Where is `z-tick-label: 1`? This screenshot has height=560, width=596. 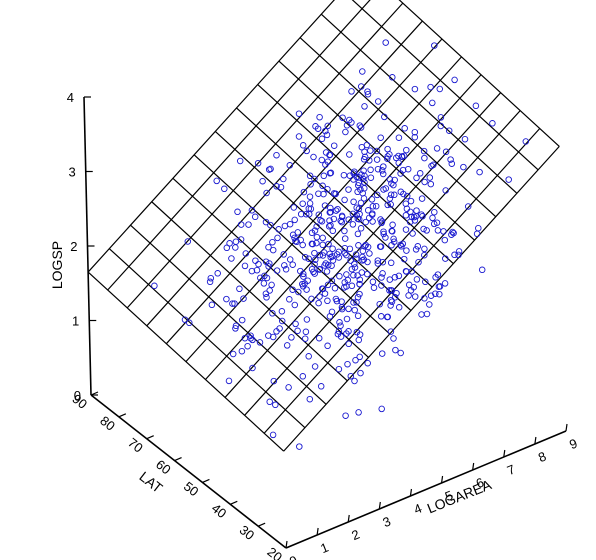
z-tick-label: 1 is located at coordinates (75, 321).